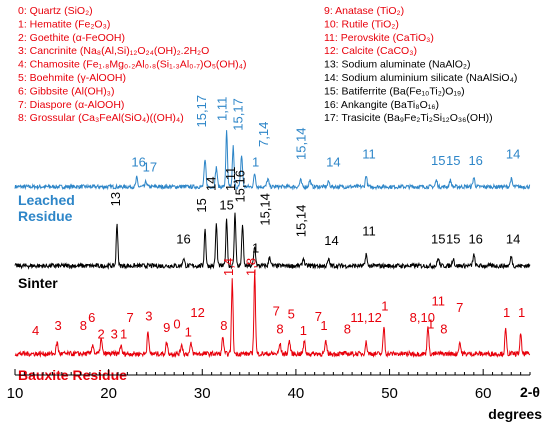  Describe the element at coordinates (113, 51) in the screenshot. I see `legend-entry: 3: Cancrinite (Na₈(Al,Si)₁₂O₂₄(OH)₂.2H₂O` at that location.